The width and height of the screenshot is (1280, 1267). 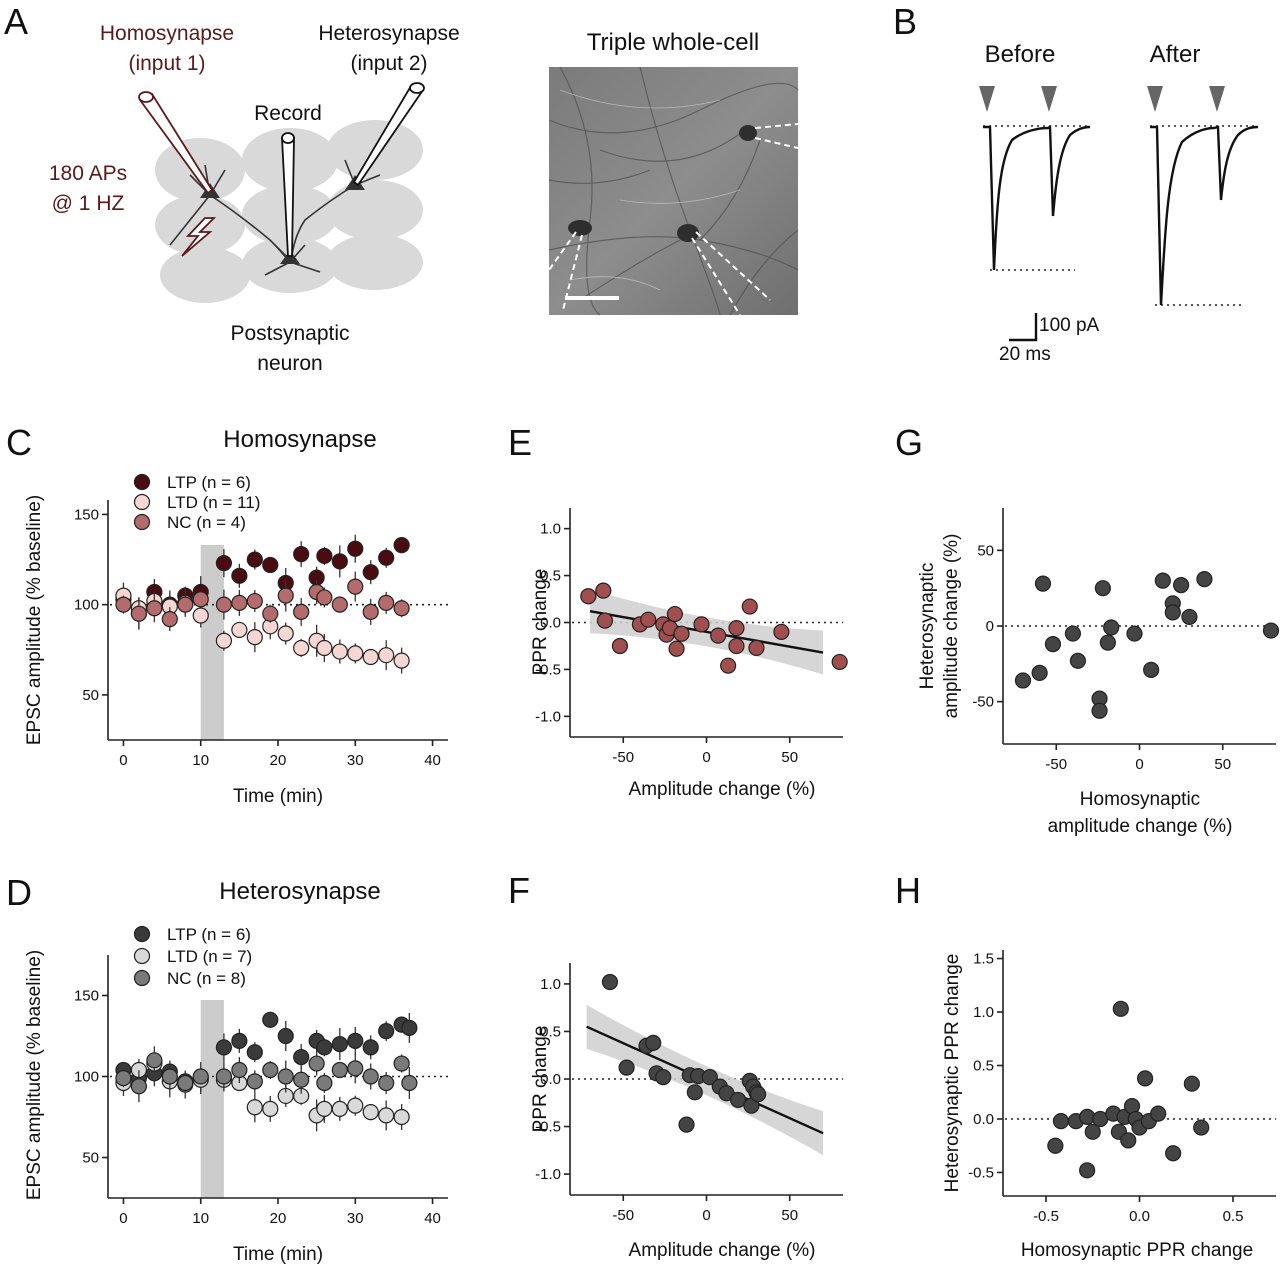 What do you see at coordinates (1046, 1216) in the screenshot?
I see `x-tick-label: -0.5` at bounding box center [1046, 1216].